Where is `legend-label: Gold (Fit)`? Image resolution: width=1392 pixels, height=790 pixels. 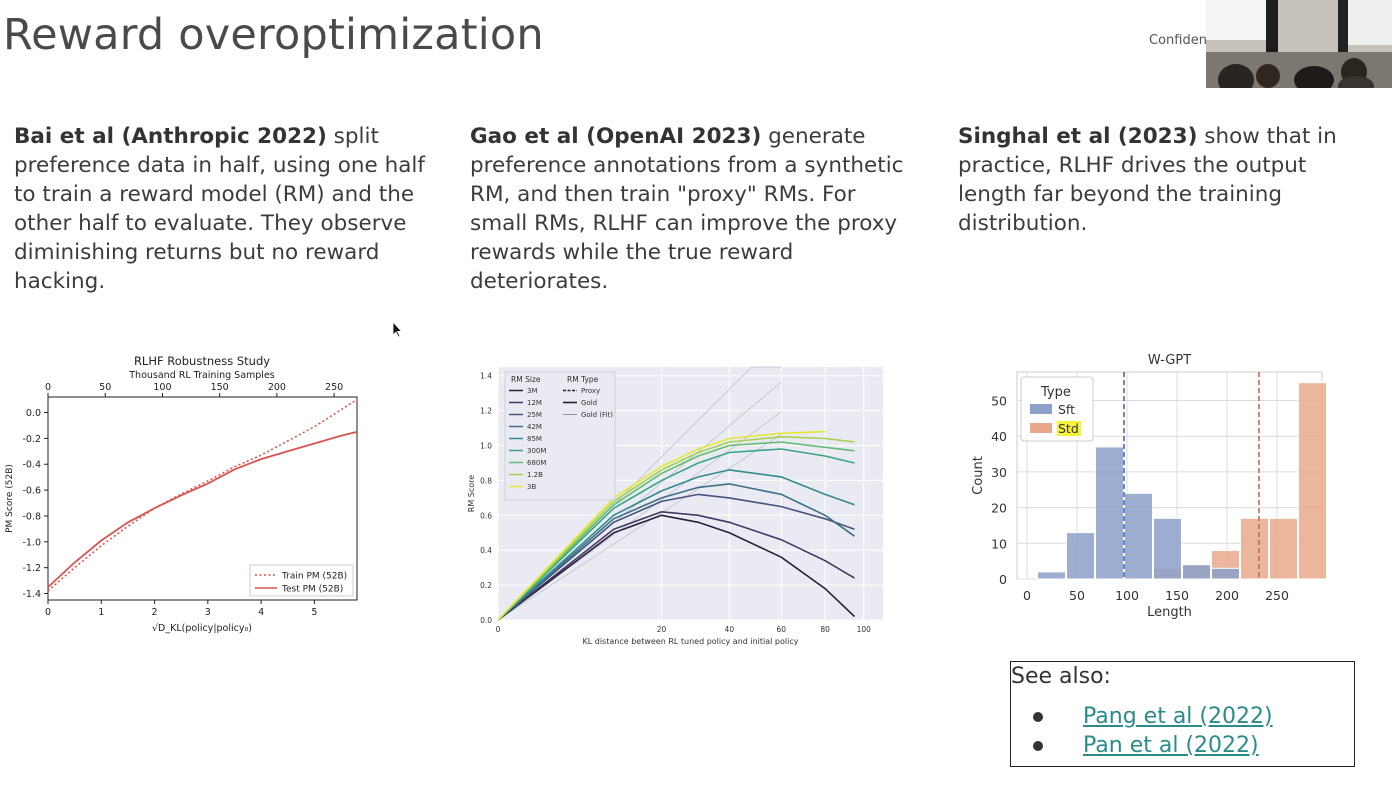
legend-label: Gold (Fit) is located at coordinates (597, 415).